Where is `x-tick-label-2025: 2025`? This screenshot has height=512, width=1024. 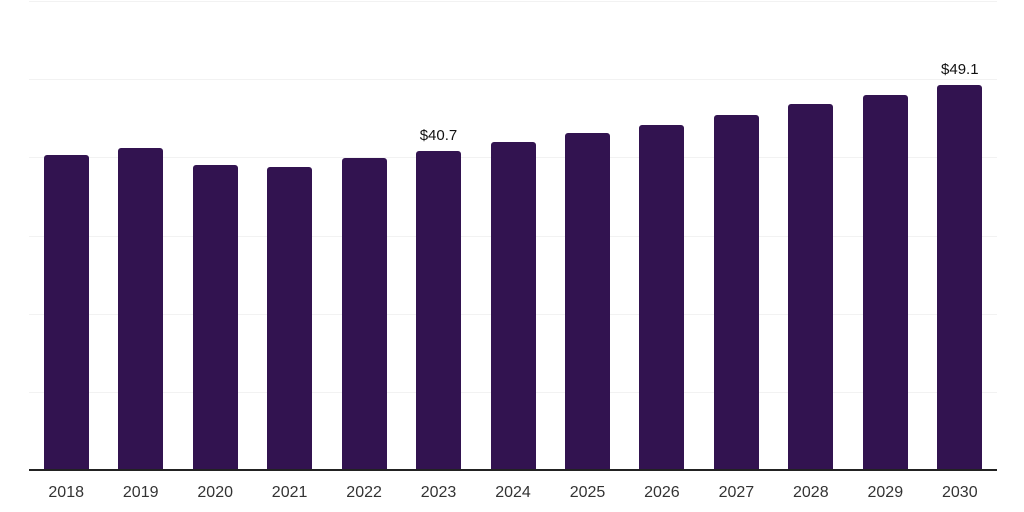
x-tick-label-2025: 2025 is located at coordinates (587, 492).